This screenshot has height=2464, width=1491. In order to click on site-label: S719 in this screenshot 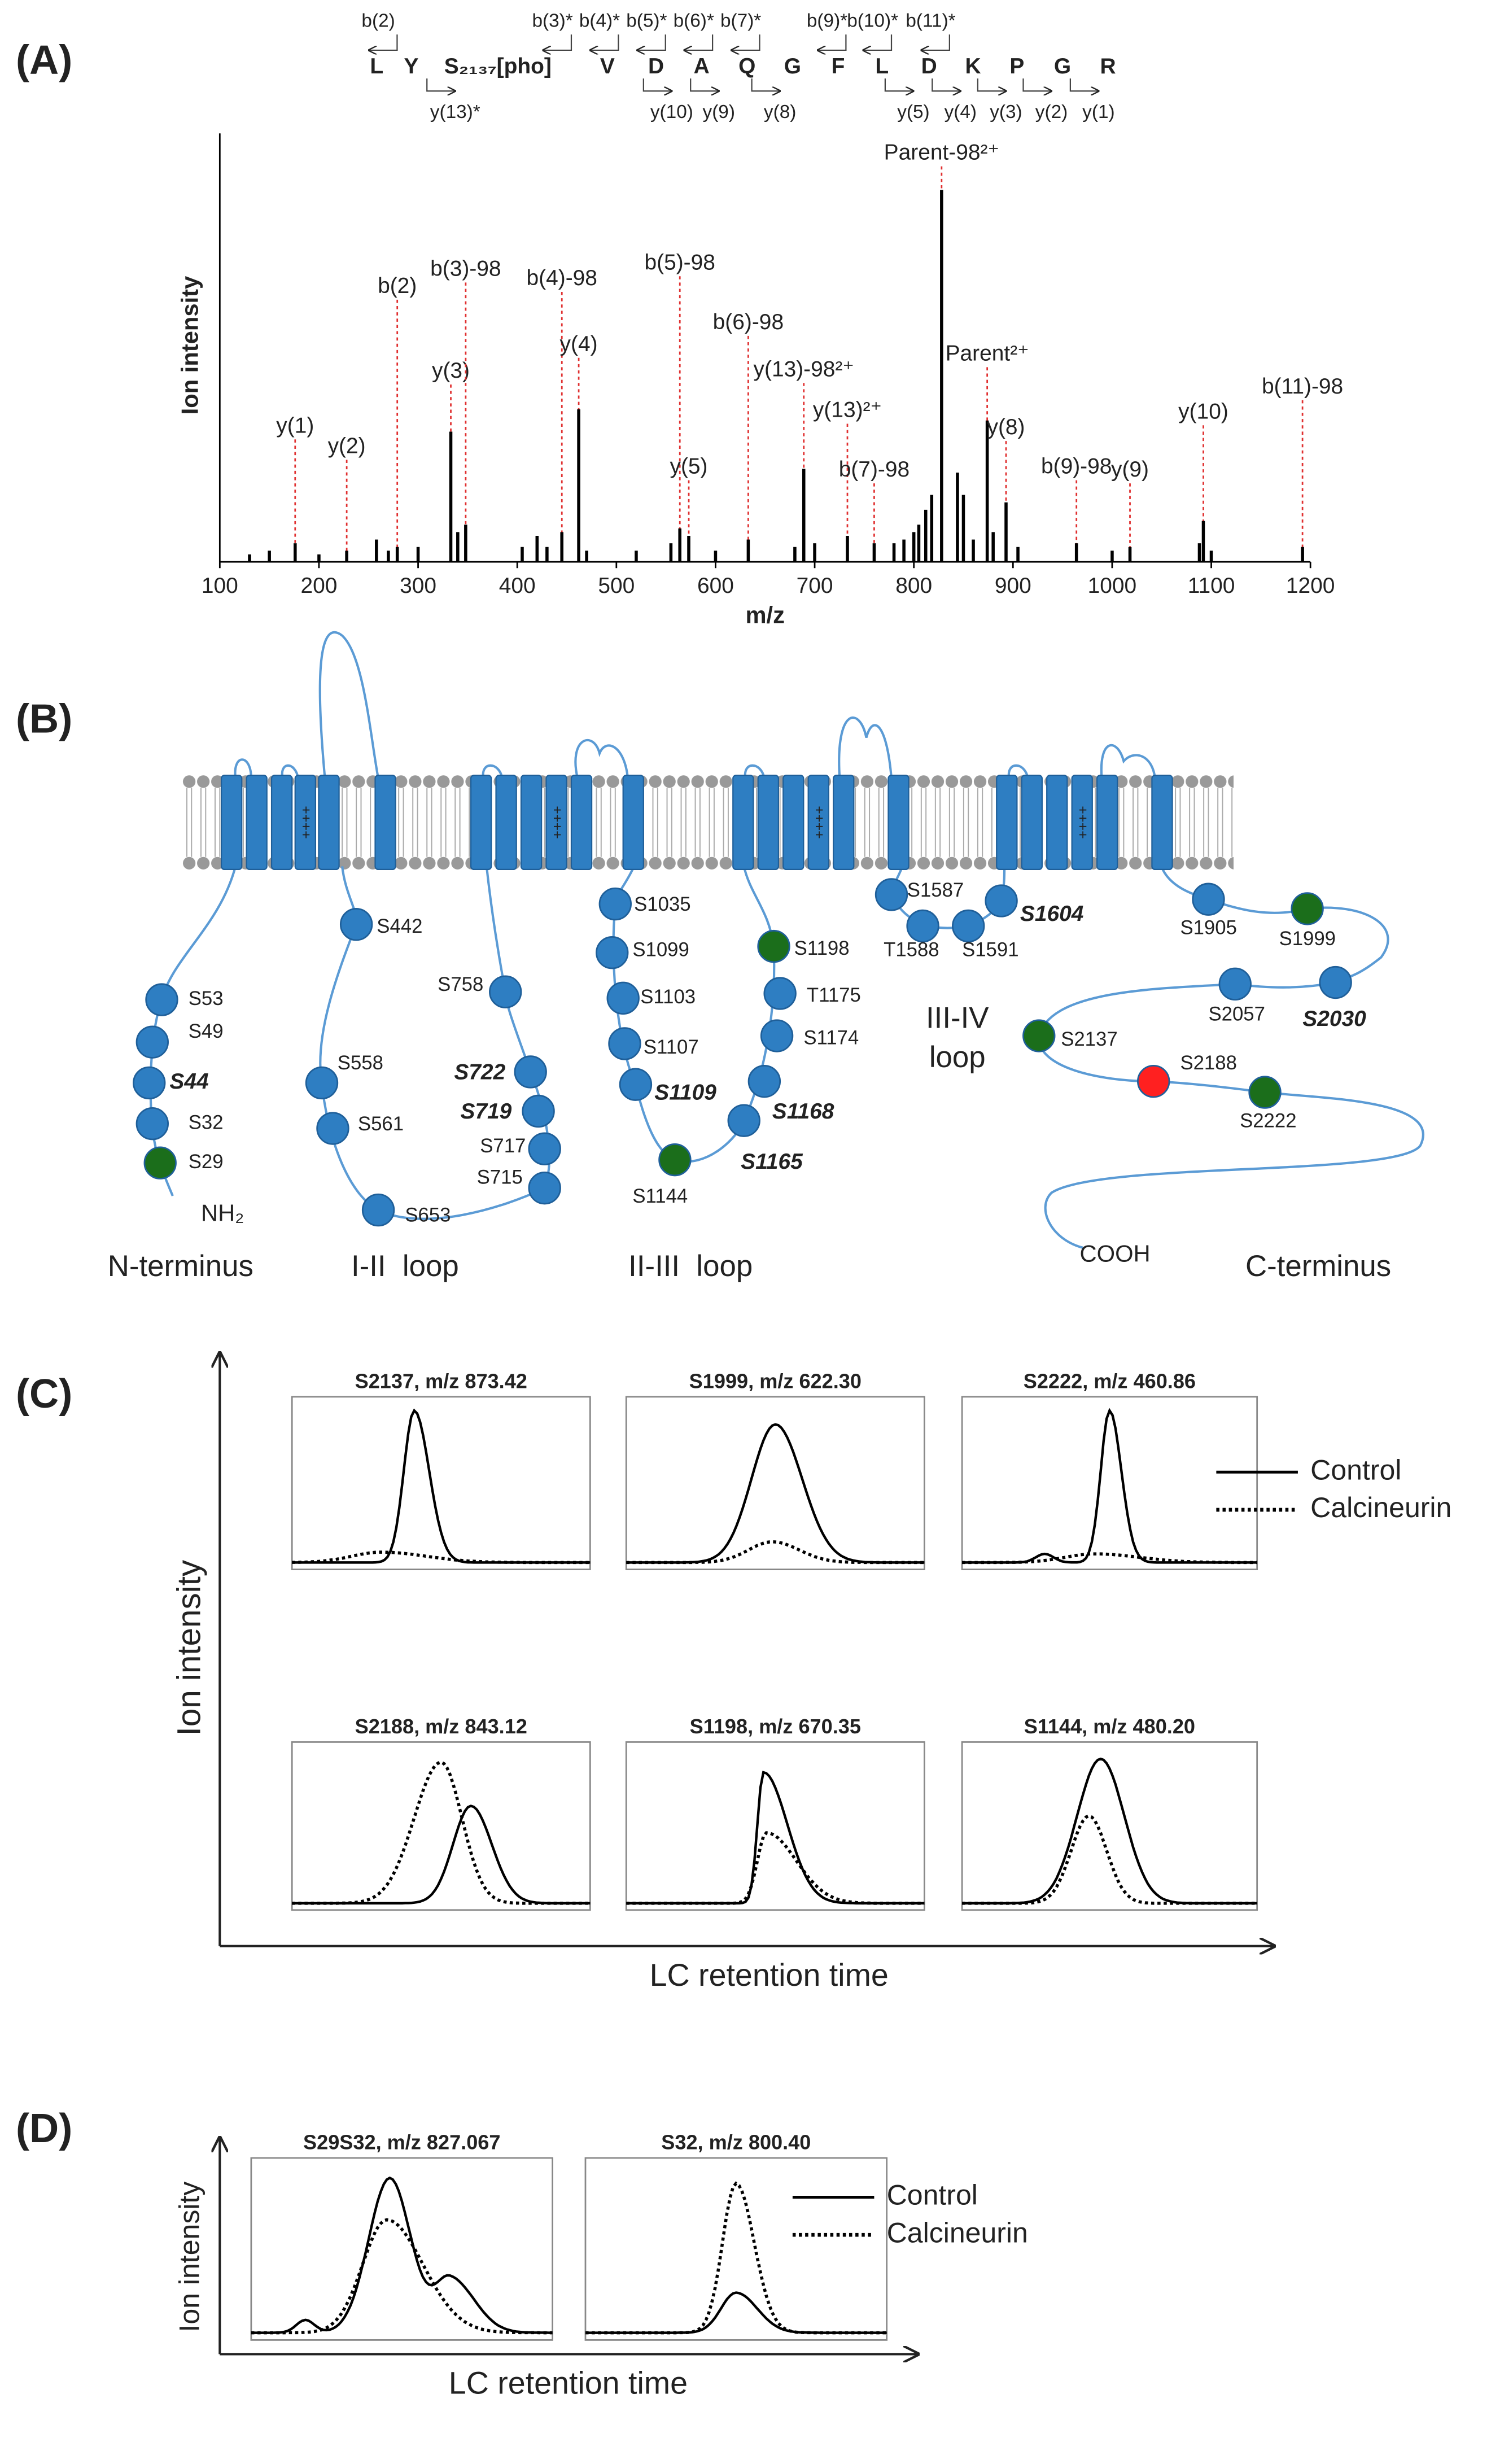, I will do `click(486, 1111)`.